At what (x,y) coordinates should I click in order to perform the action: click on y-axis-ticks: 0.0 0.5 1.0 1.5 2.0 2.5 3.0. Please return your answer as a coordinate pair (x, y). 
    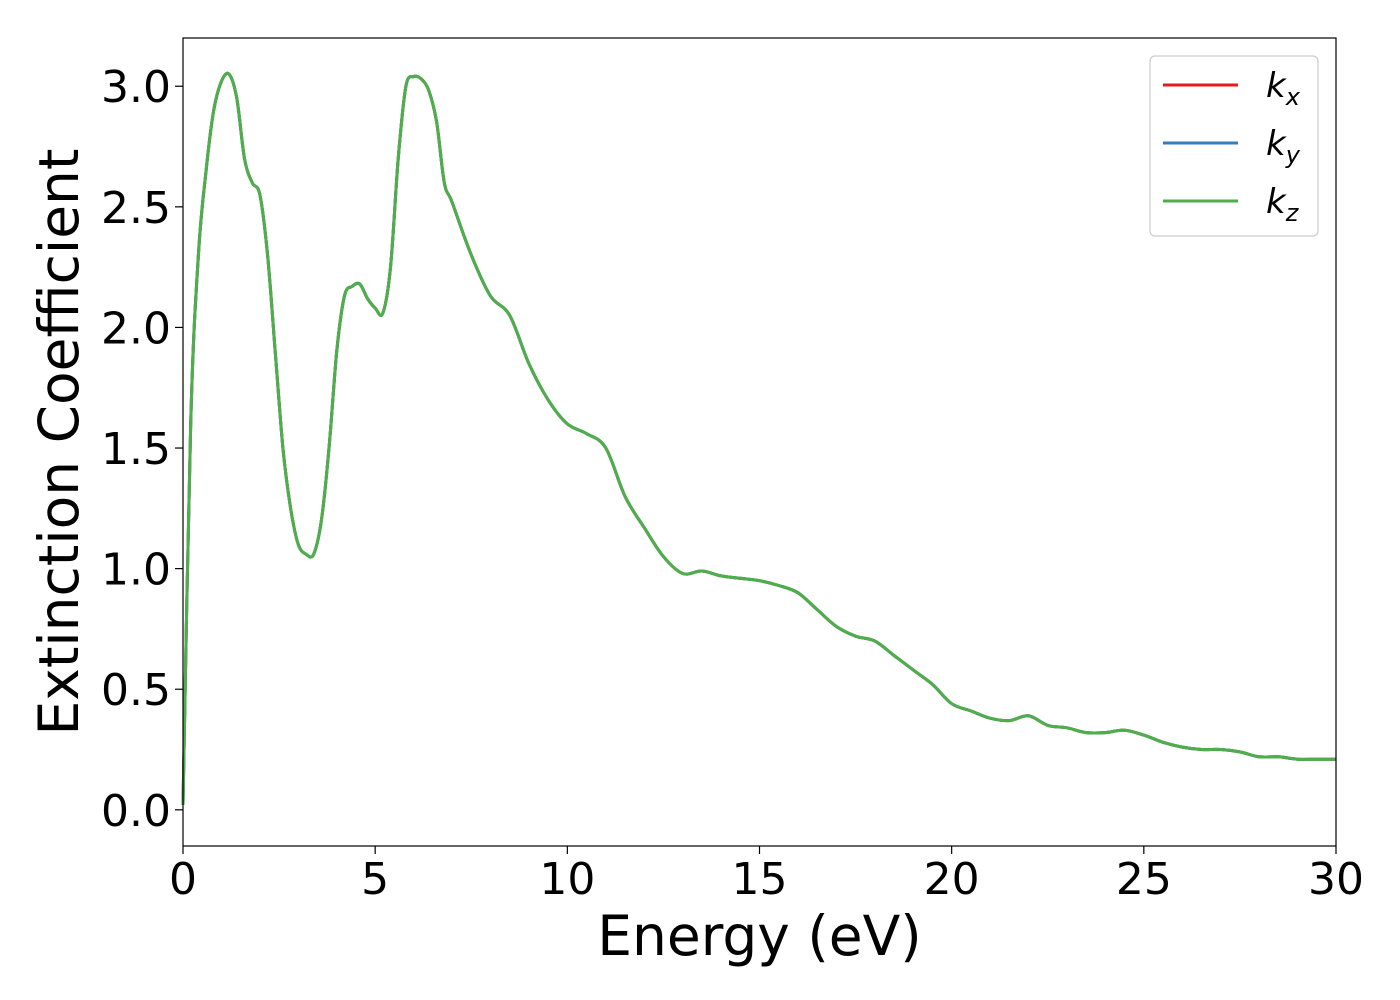
    Looking at the image, I should click on (142, 449).